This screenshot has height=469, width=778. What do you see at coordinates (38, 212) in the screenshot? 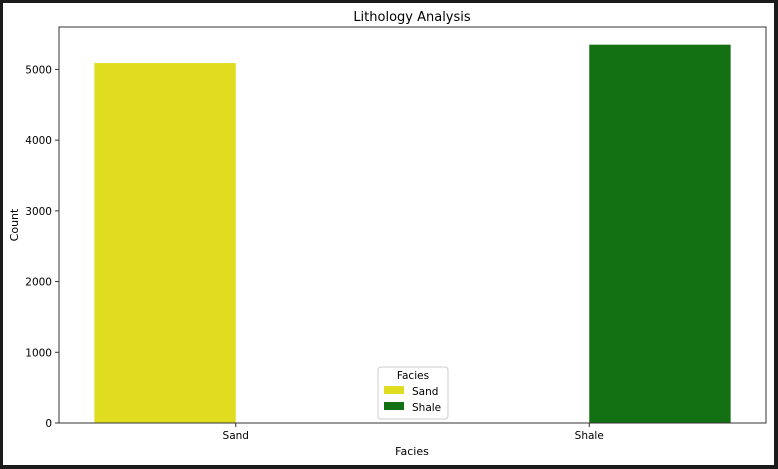
I see `y-tick-label: 3000` at bounding box center [38, 212].